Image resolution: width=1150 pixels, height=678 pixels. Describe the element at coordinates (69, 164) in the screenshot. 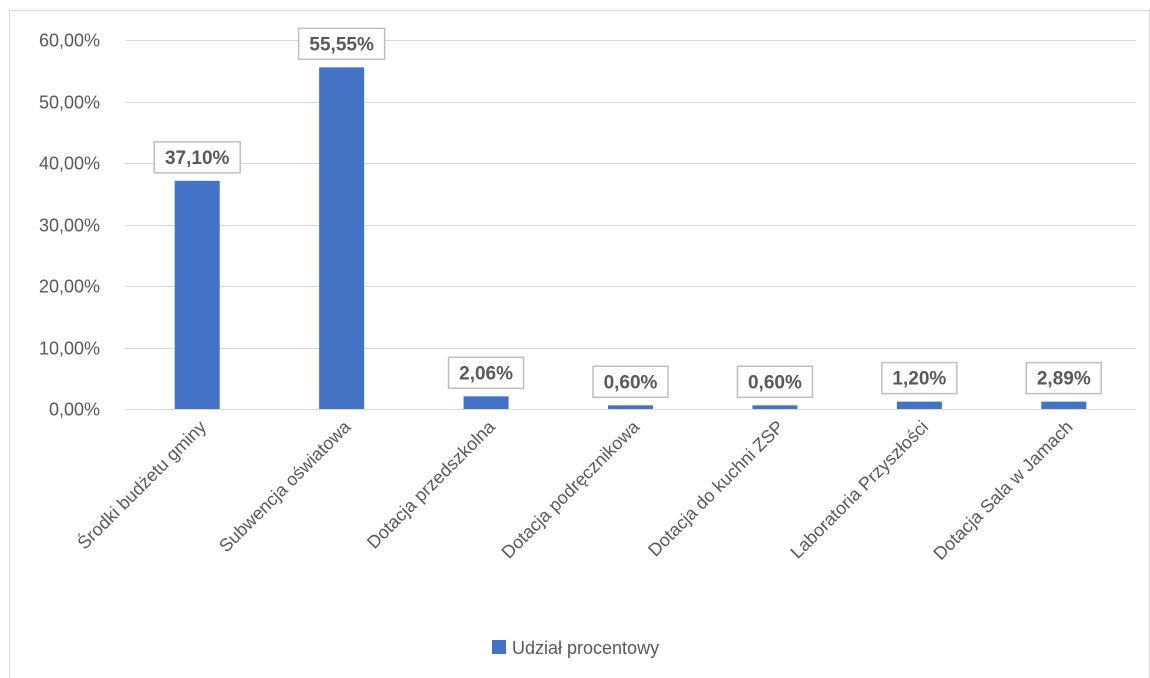

I see `y-tick-label: 40,00%` at that location.